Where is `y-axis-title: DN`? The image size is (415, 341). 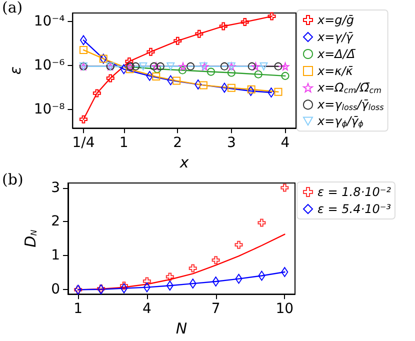 y-axis-title: DN is located at coordinates (31, 239).